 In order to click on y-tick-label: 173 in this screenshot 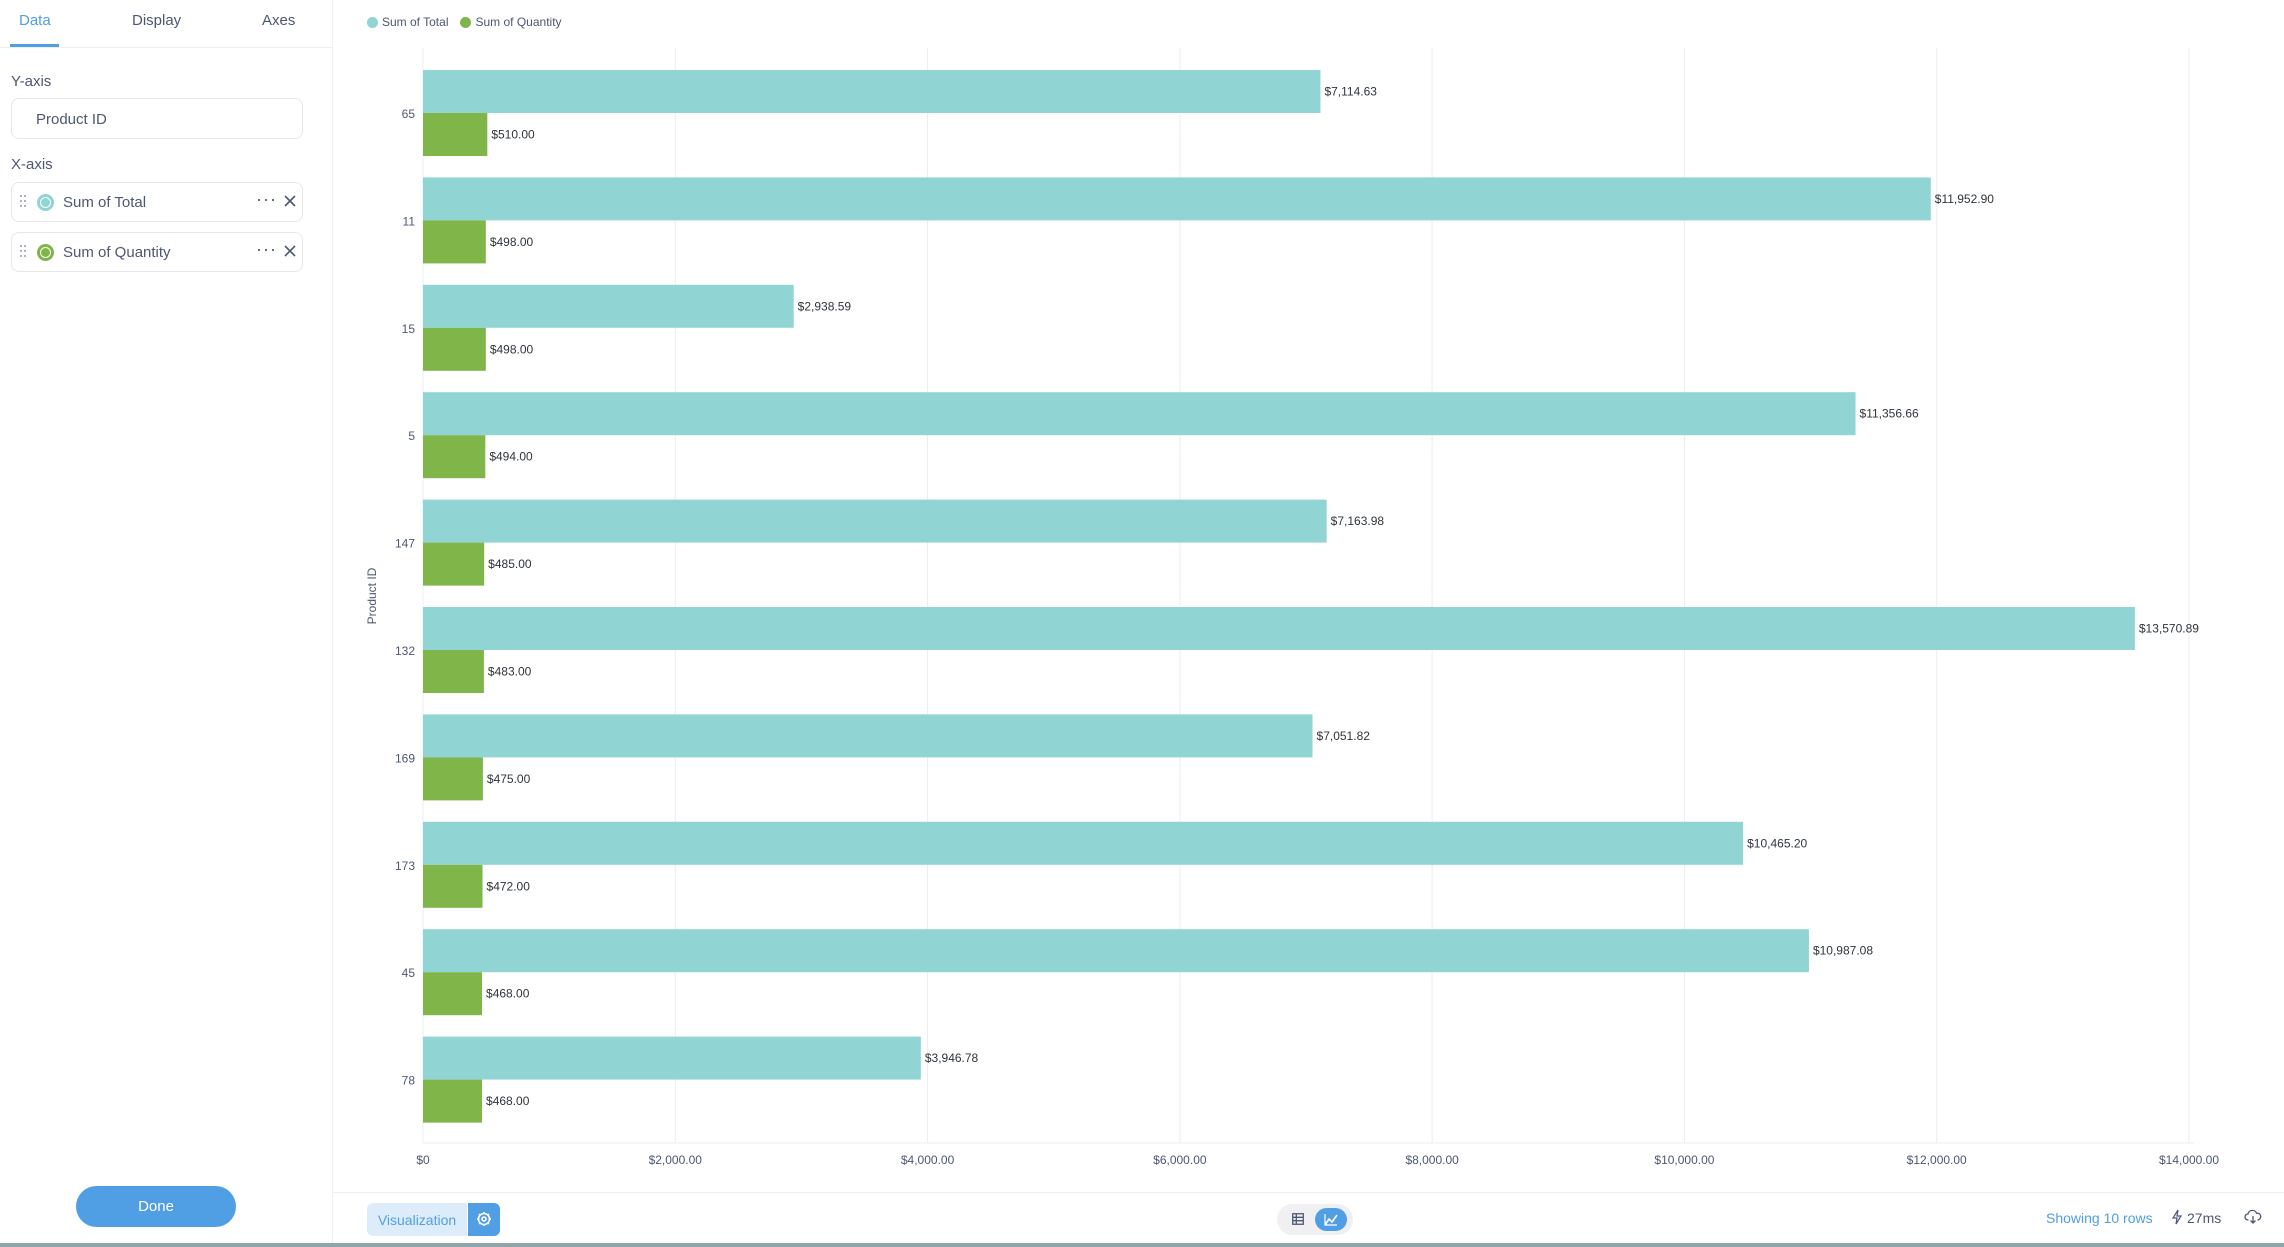, I will do `click(405, 866)`.